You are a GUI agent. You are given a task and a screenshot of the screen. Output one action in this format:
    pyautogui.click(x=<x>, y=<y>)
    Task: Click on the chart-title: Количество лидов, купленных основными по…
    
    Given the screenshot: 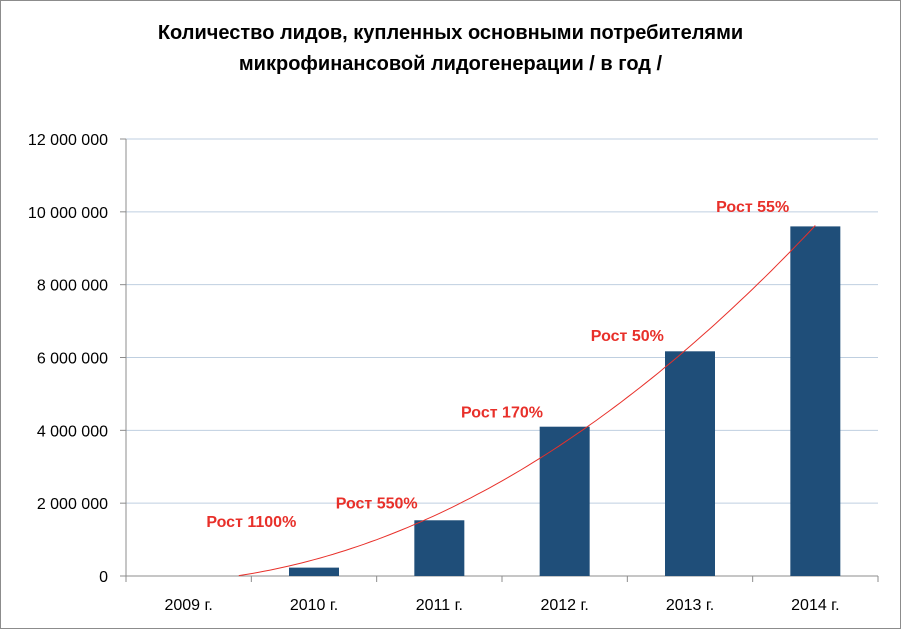 What is the action you would take?
    pyautogui.click(x=450, y=49)
    